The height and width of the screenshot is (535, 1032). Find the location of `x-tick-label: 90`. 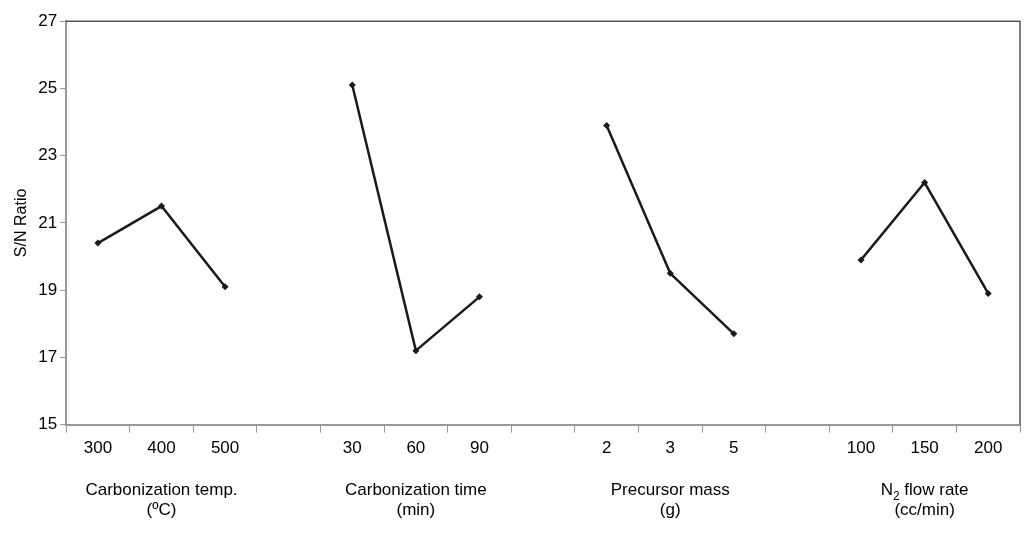

x-tick-label: 90 is located at coordinates (479, 448).